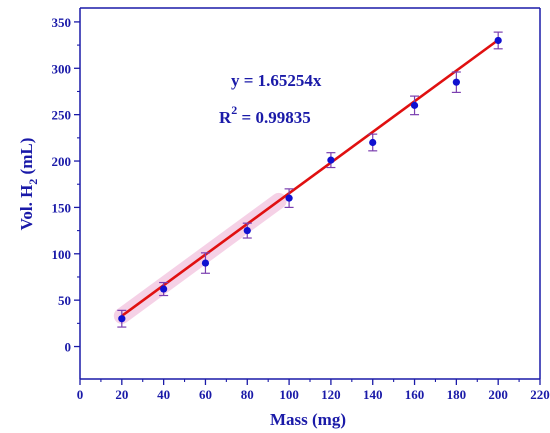  Describe the element at coordinates (234, 110) in the screenshot. I see `r-squared-superscript: 2` at that location.